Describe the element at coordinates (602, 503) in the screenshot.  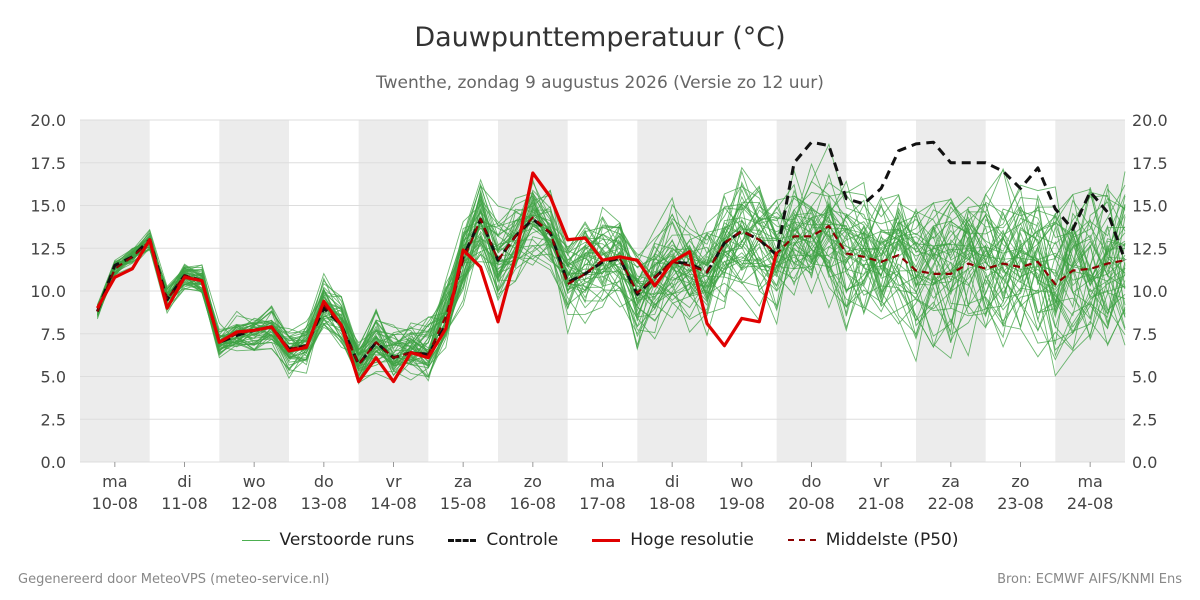
I see `x-tick-date: 17-08` at that location.